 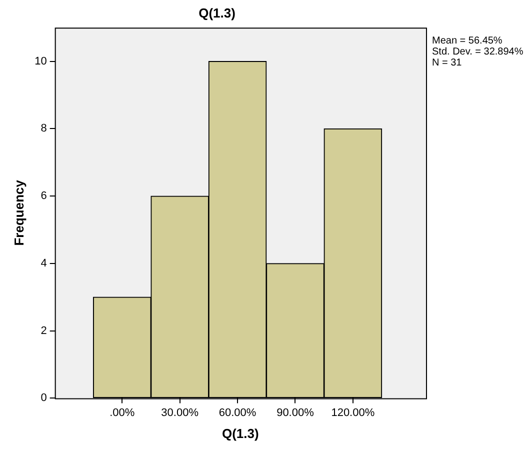 What do you see at coordinates (447, 62) in the screenshot?
I see `text: N = 31` at bounding box center [447, 62].